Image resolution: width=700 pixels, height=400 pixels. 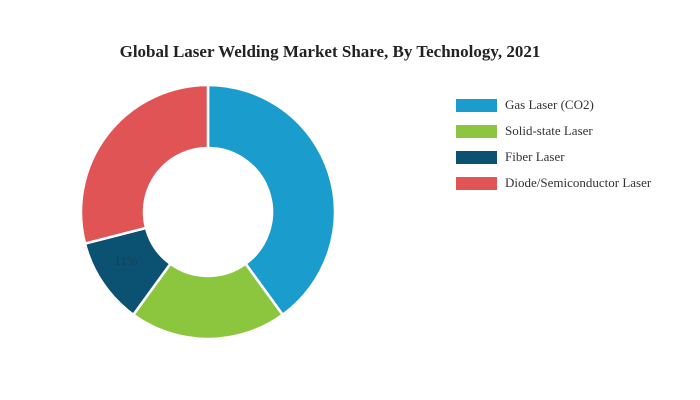 I want to click on slice-data-label: 11%, so click(x=126, y=260).